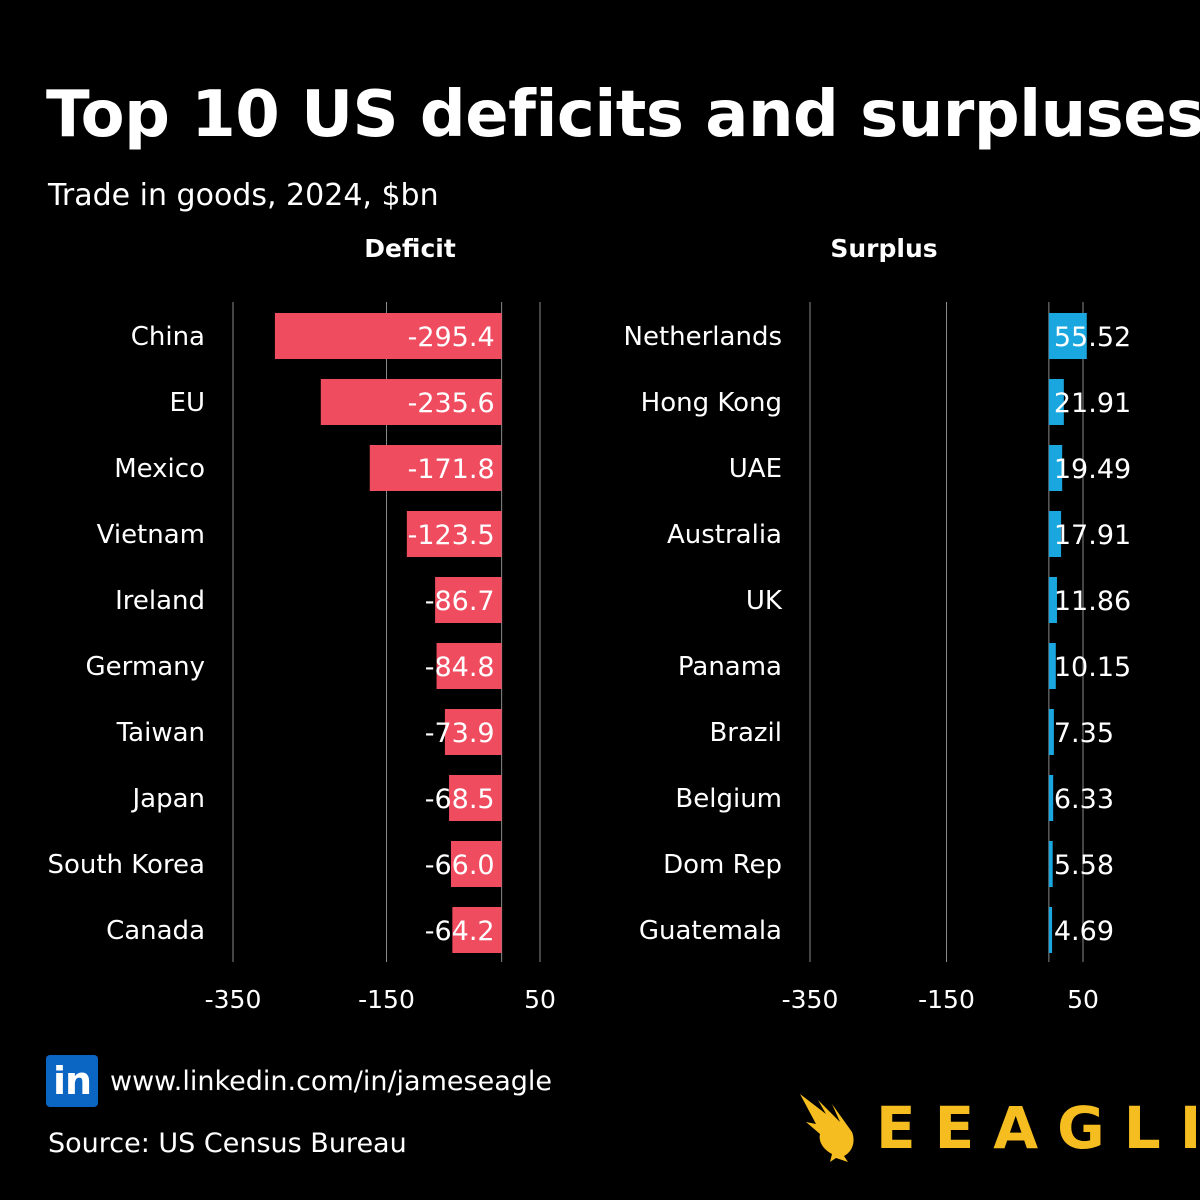 This screenshot has width=1200, height=1200. I want to click on deficit-category-label: South Korea, so click(126, 865).